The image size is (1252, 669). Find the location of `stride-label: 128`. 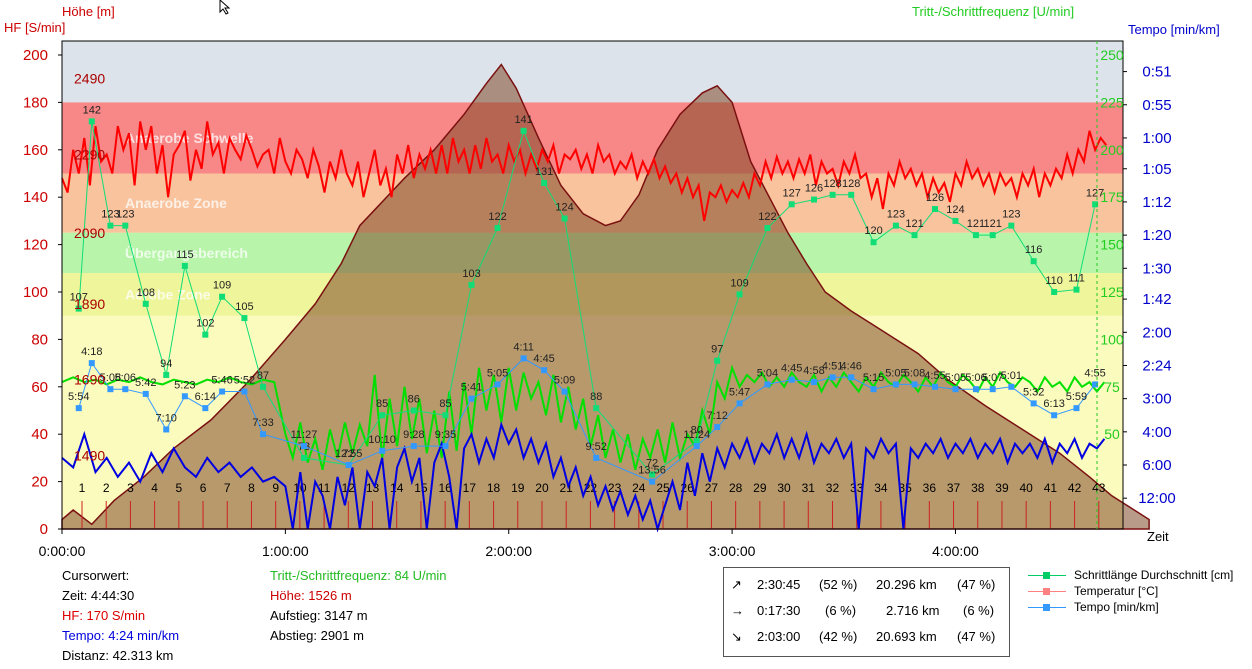

stride-label: 128 is located at coordinates (851, 184).